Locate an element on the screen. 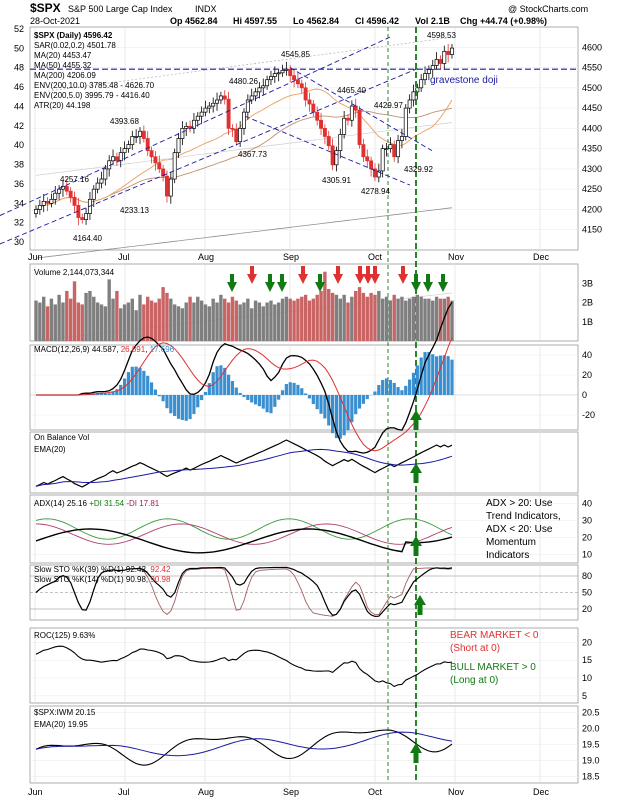 The height and width of the screenshot is (800, 620). high-value: Hi 4597.55 is located at coordinates (255, 21).